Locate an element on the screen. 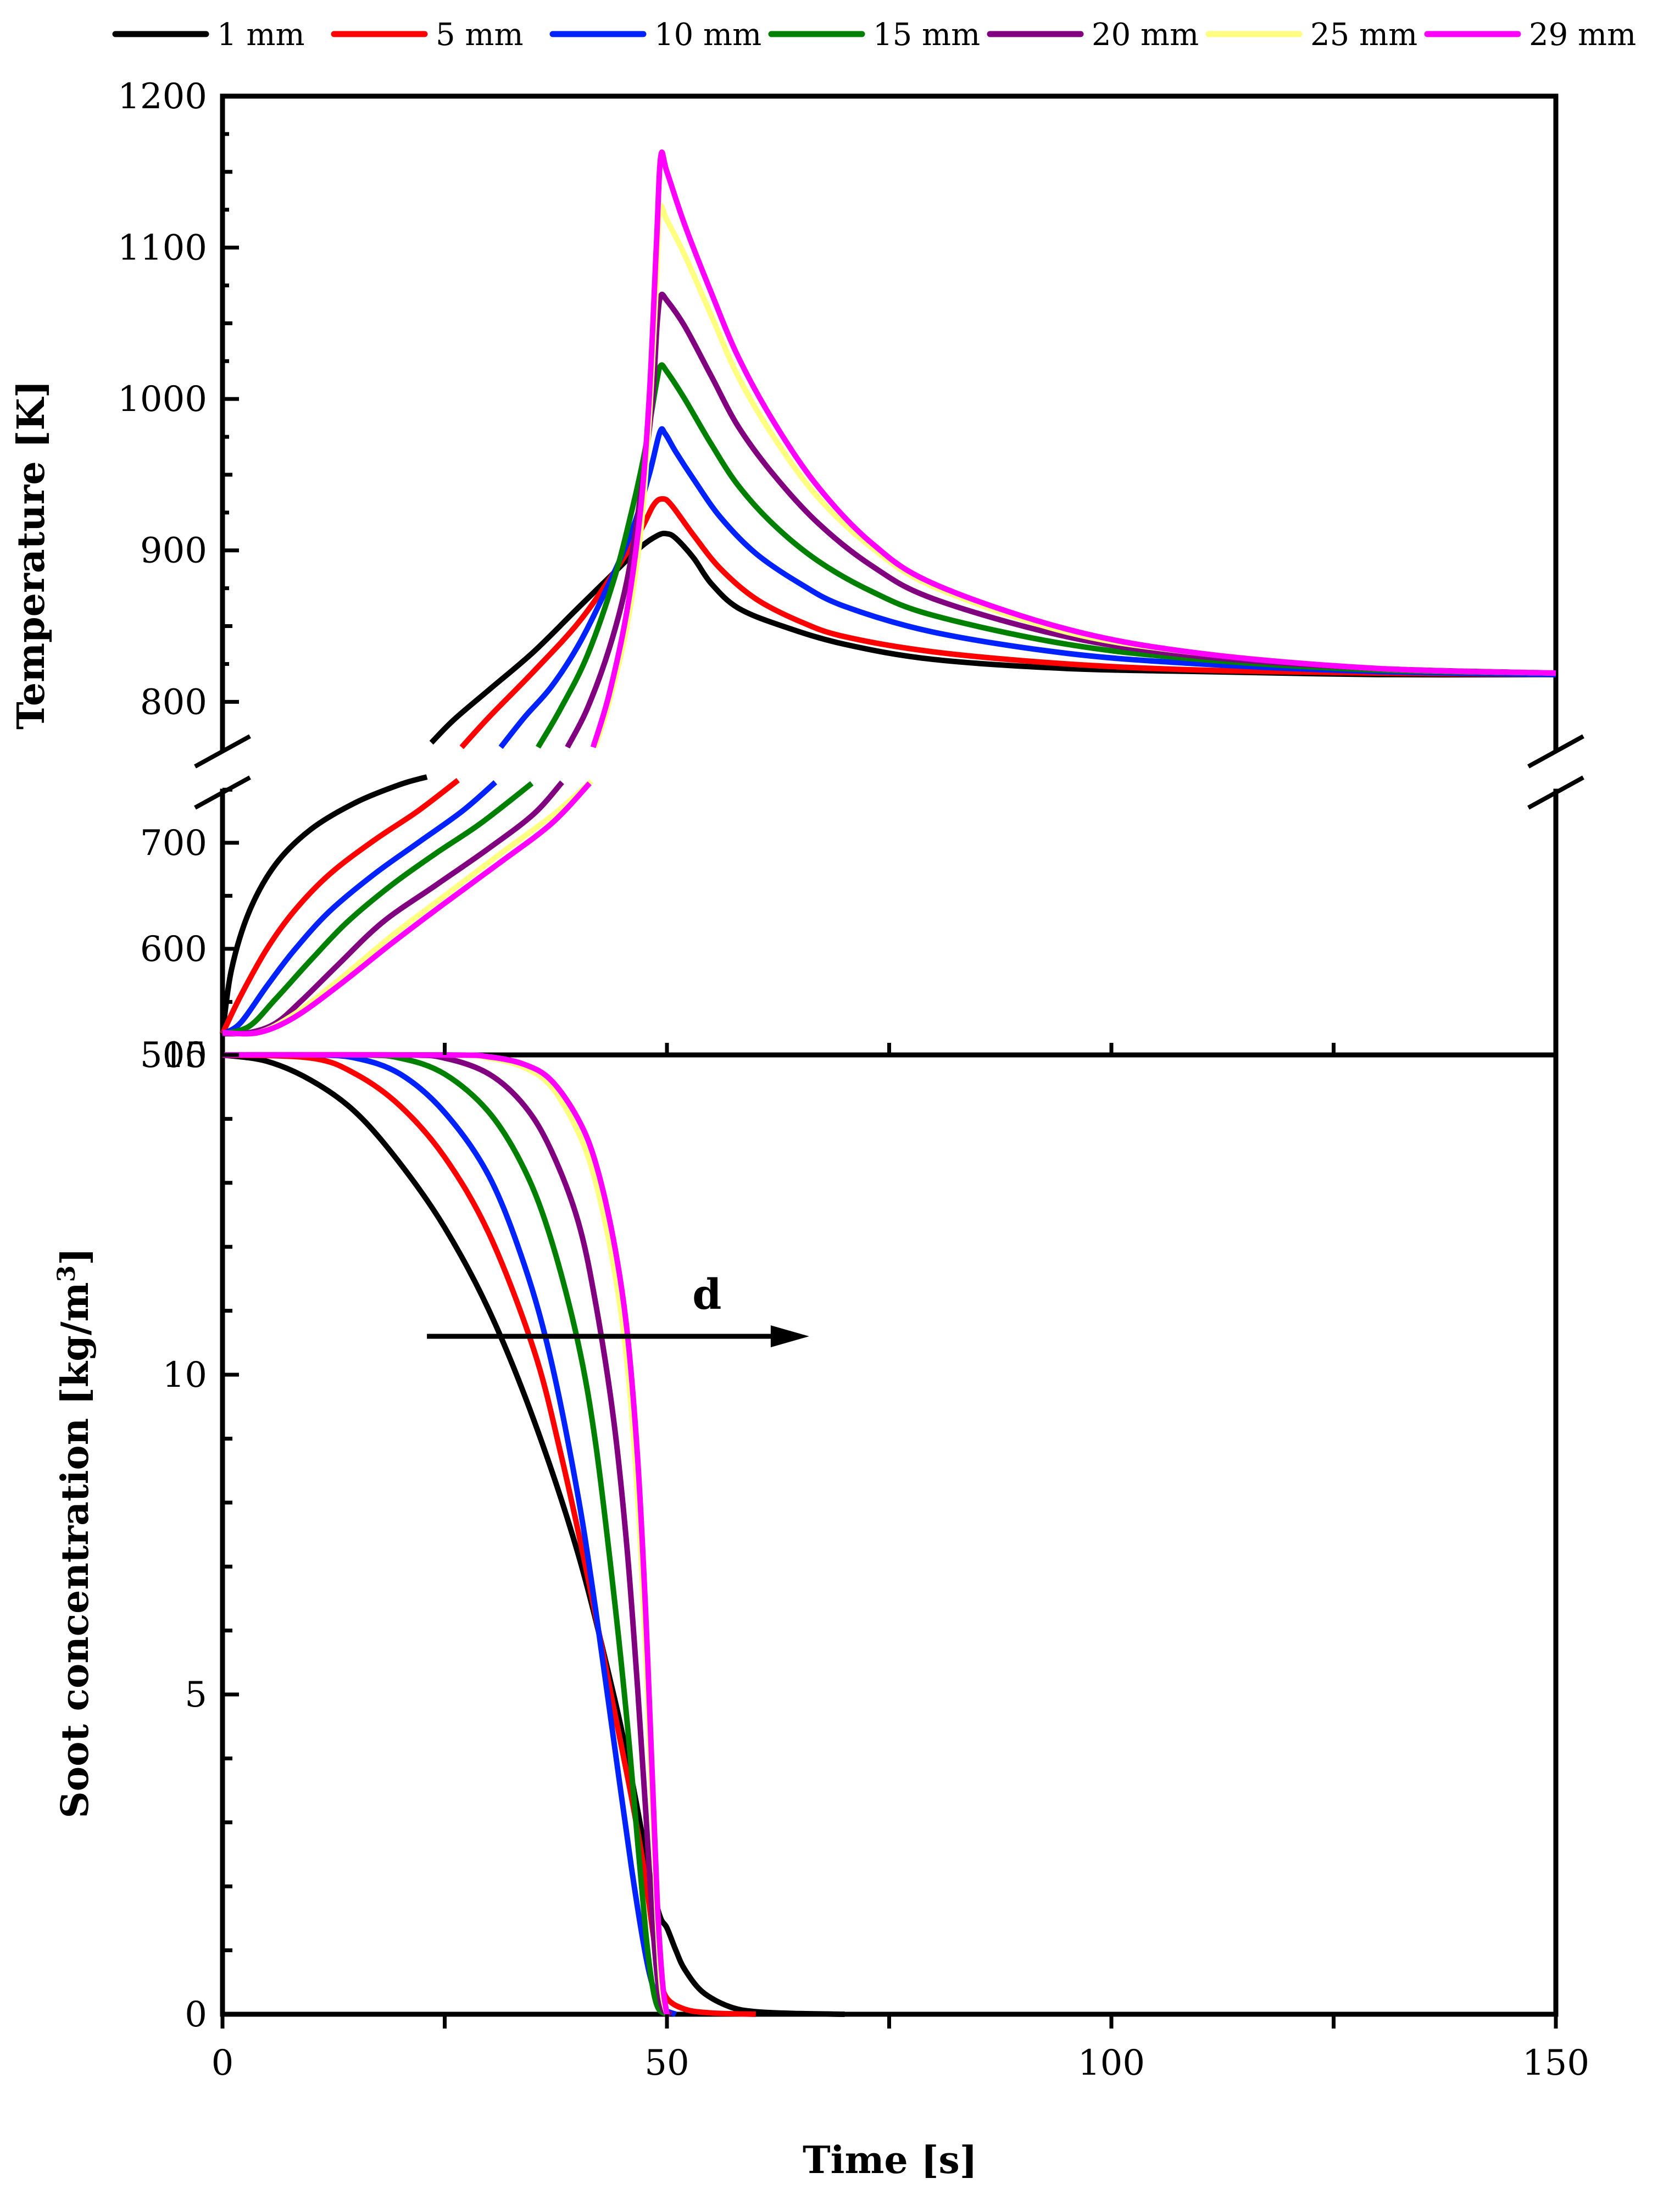 The image size is (1680, 2206). x-tick-label: 0 is located at coordinates (223, 2063).